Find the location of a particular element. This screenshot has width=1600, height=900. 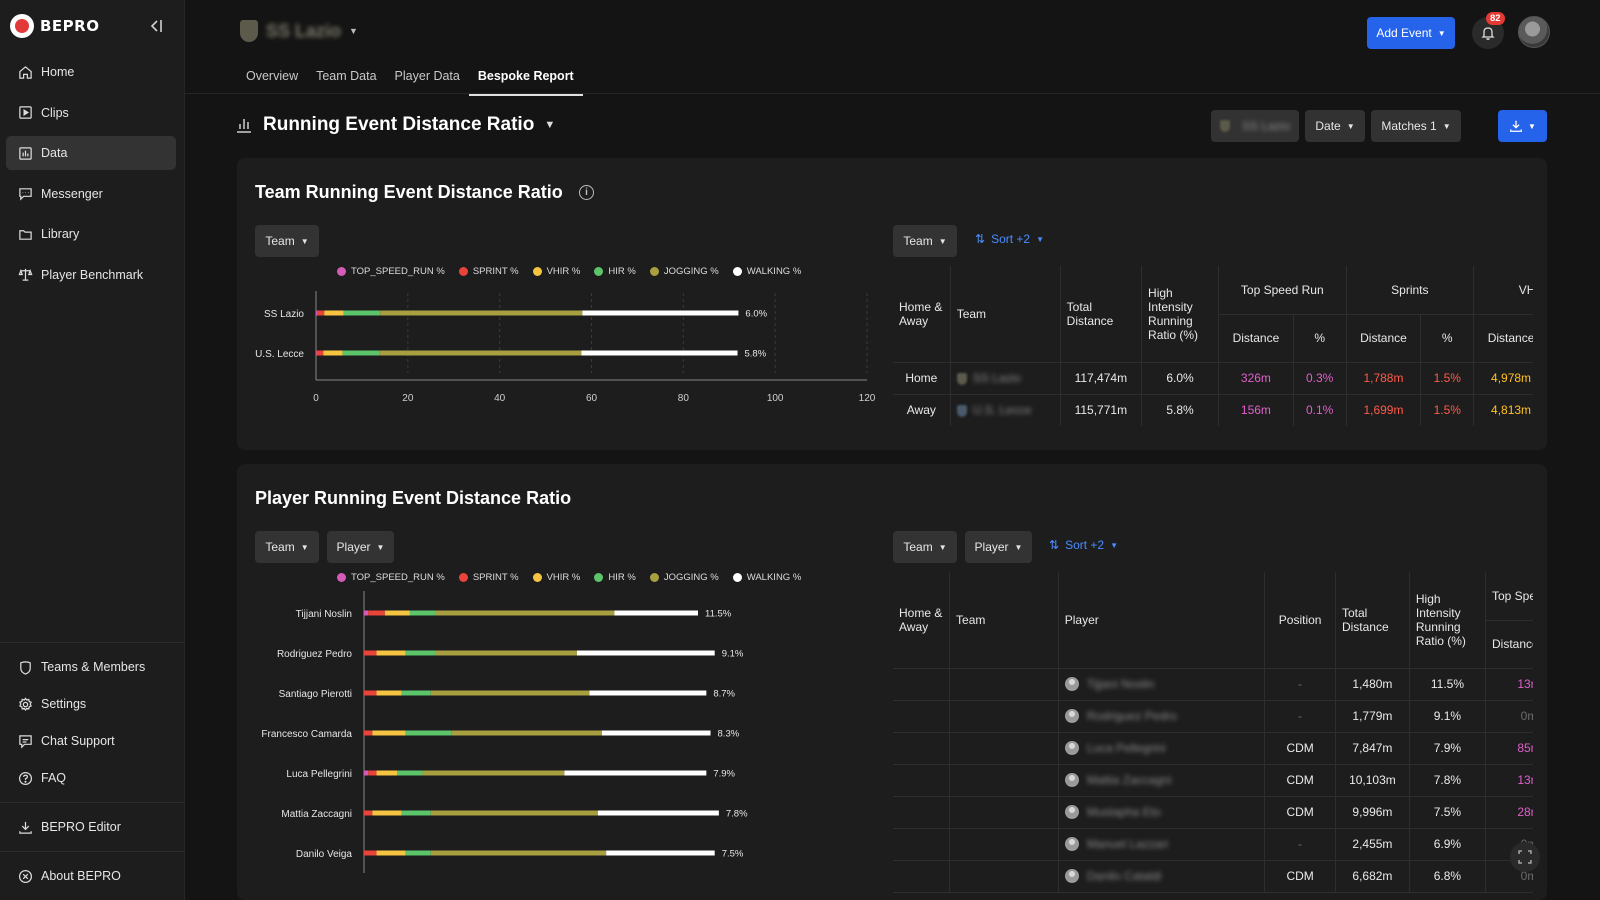

sidebar-item-faq: FAQ is located at coordinates (91, 778).